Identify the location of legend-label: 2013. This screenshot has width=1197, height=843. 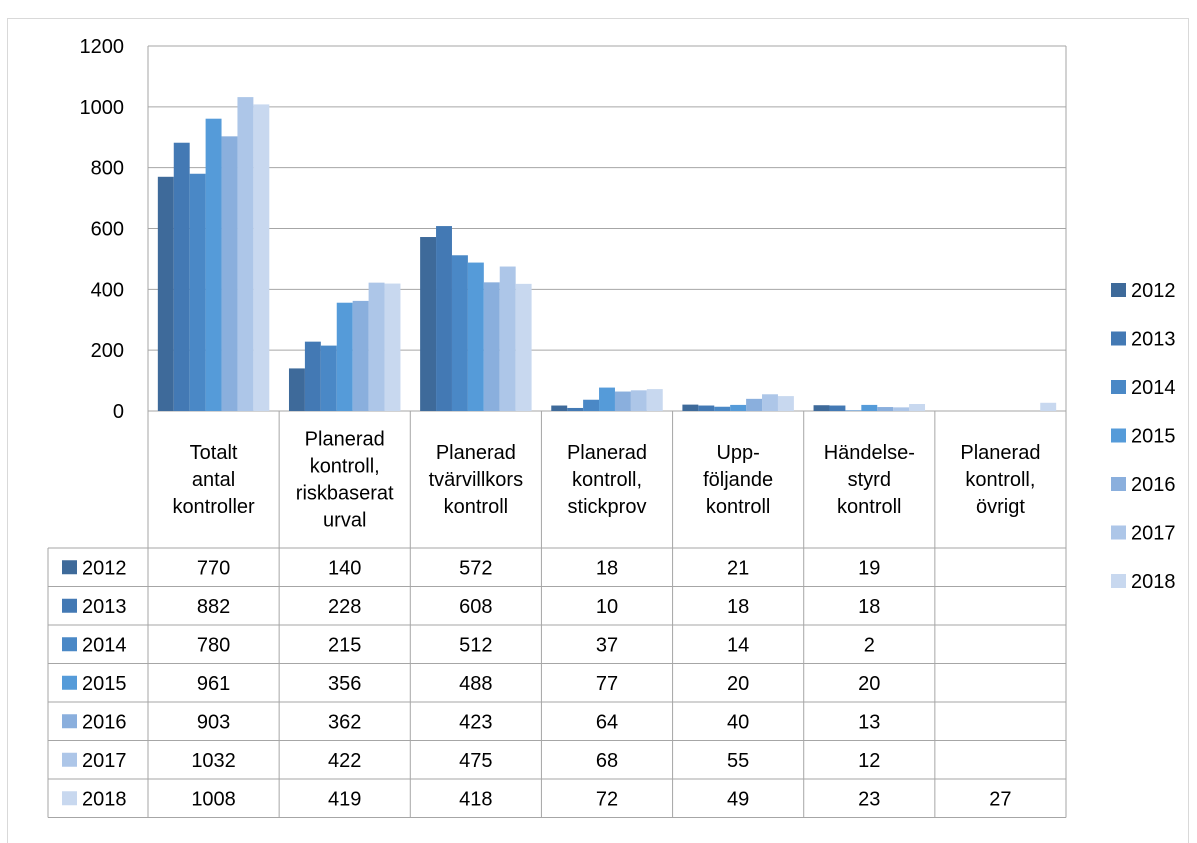
(1153, 340).